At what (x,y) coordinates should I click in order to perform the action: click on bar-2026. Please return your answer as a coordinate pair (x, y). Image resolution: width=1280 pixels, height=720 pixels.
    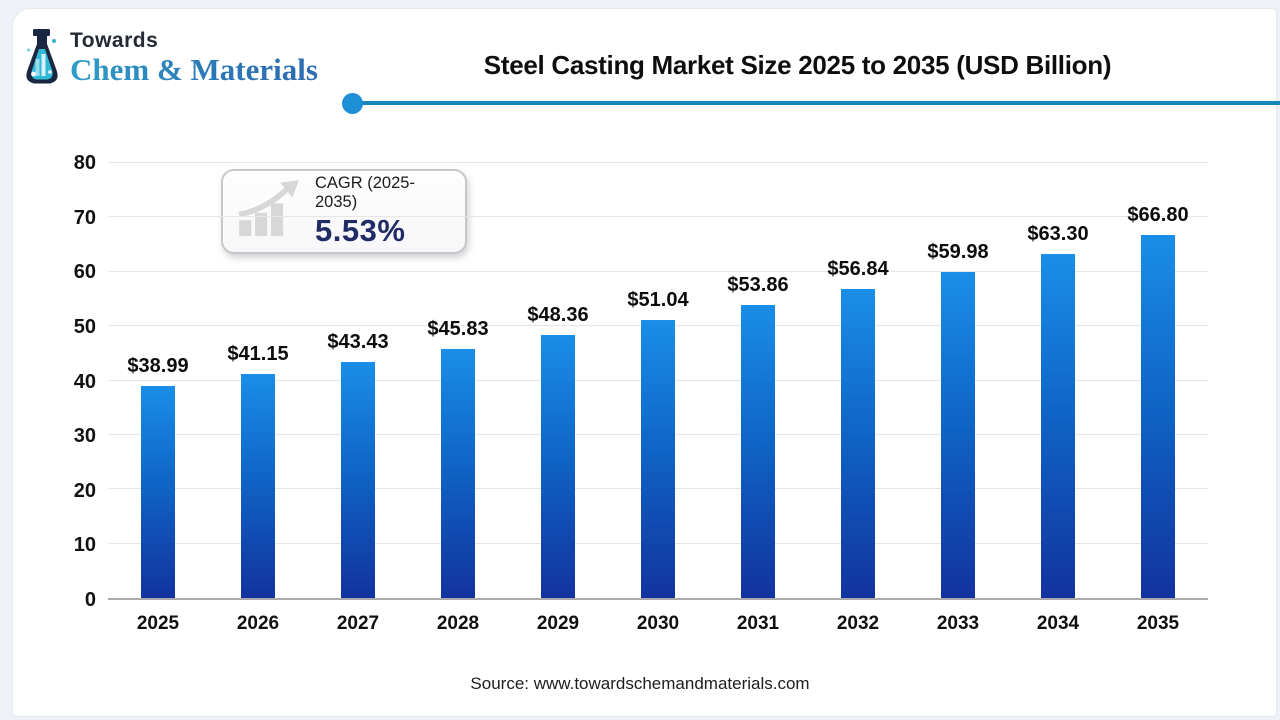
    Looking at the image, I should click on (258, 486).